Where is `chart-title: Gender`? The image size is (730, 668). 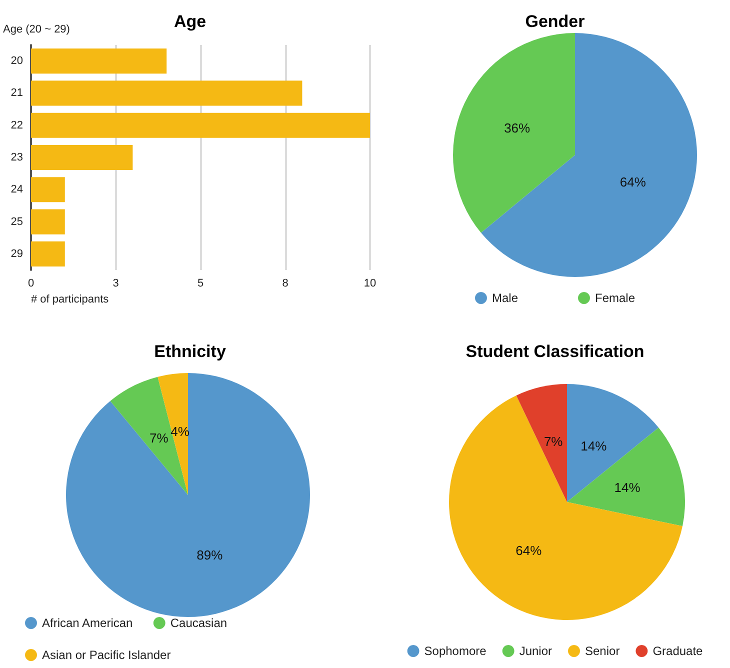
chart-title: Gender is located at coordinates (555, 21).